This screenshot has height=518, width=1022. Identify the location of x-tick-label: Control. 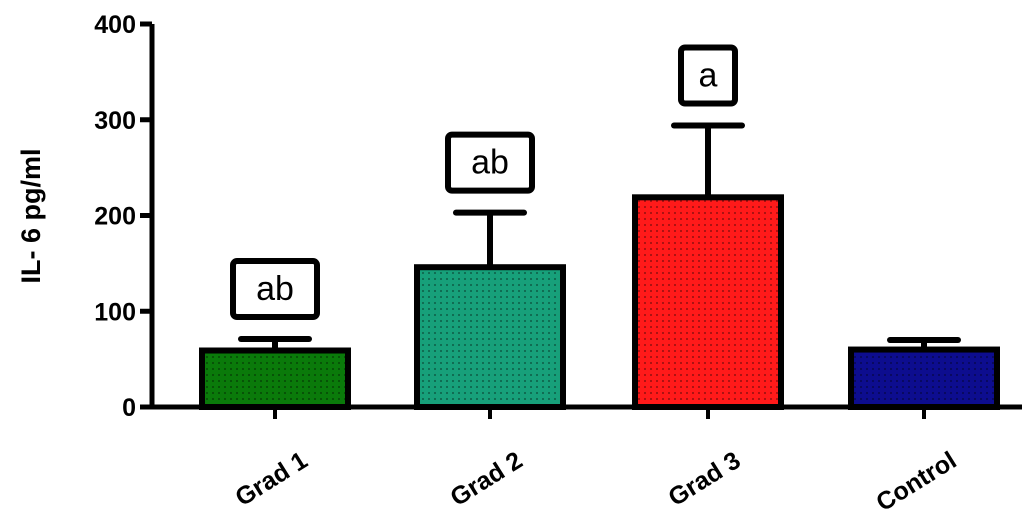
(916, 479).